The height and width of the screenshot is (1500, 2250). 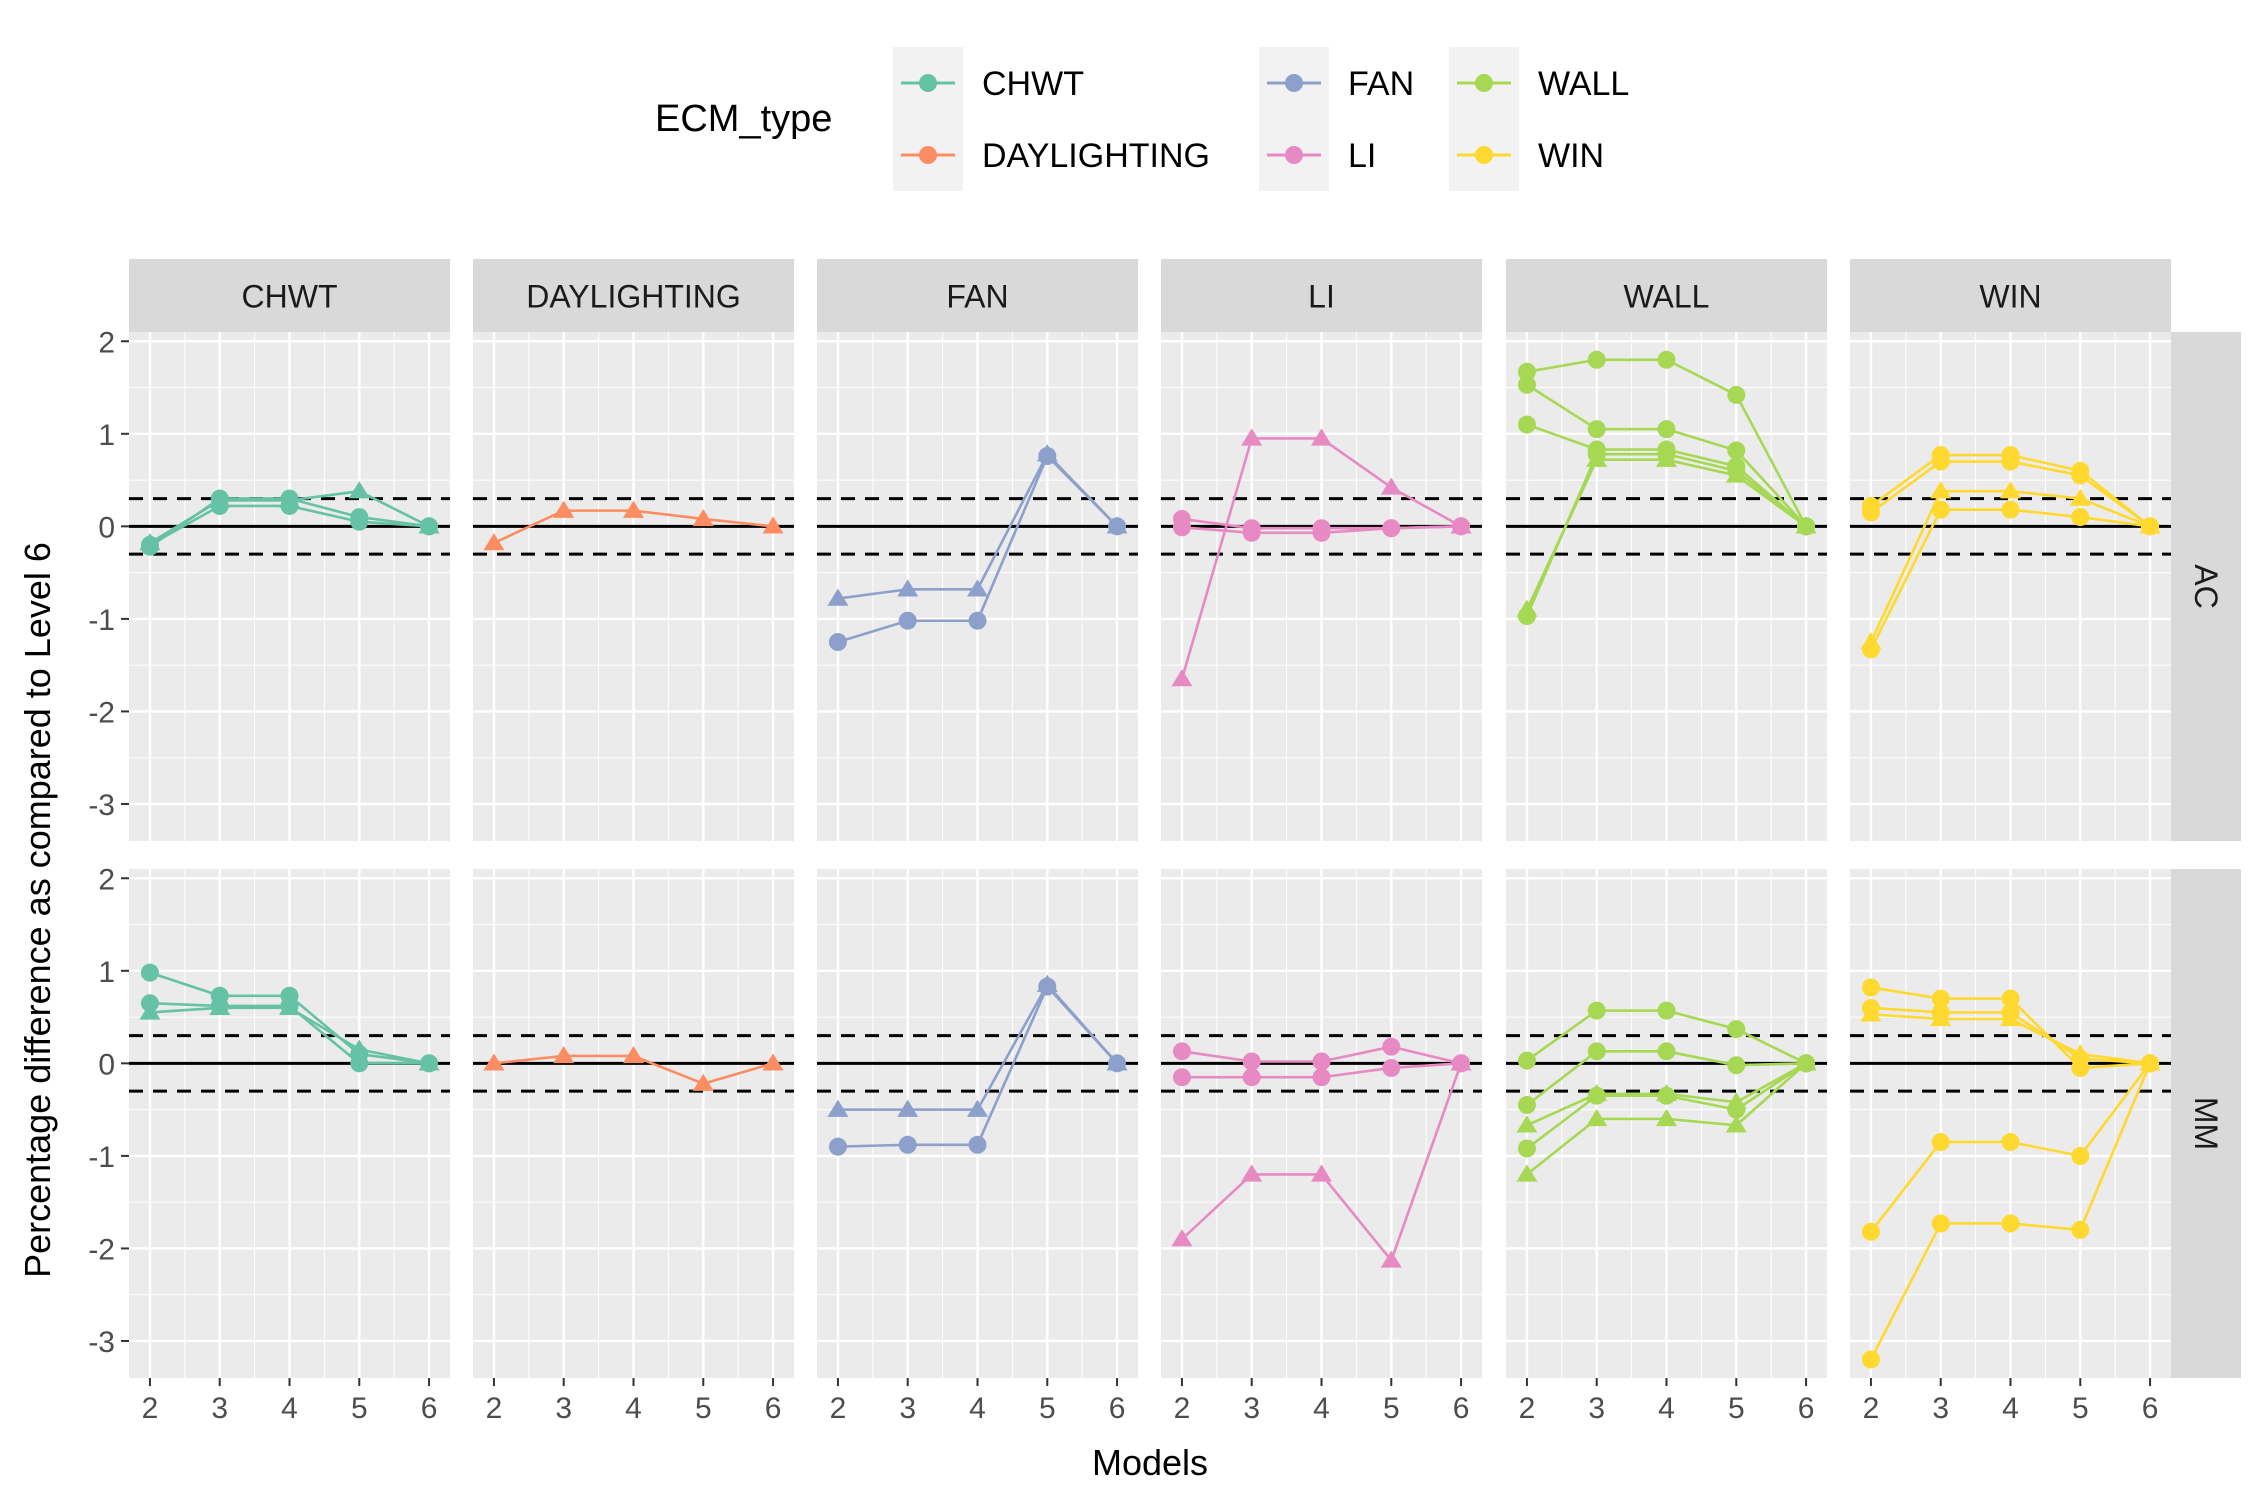 I want to click on panel-mm-li, so click(x=1321, y=1123).